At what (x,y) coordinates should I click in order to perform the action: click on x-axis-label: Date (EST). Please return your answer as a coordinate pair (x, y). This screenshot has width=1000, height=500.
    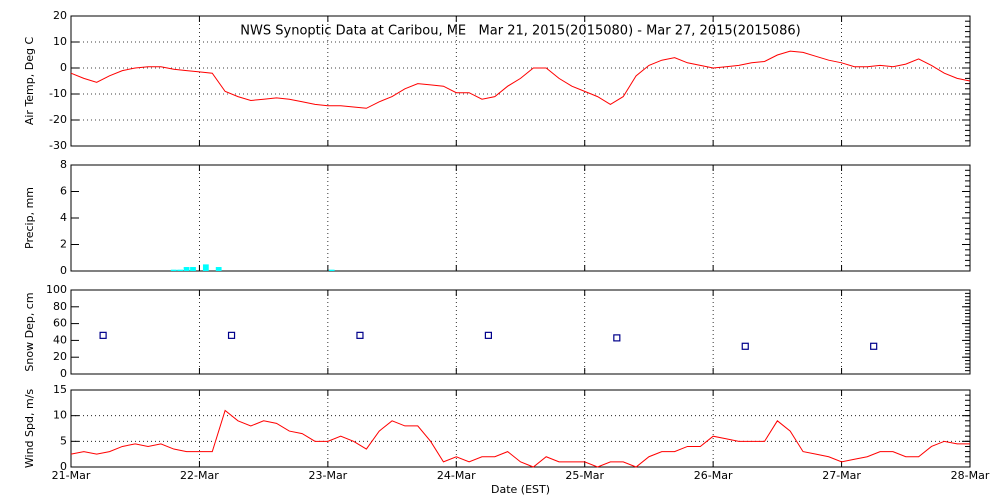
    Looking at the image, I should click on (520, 489).